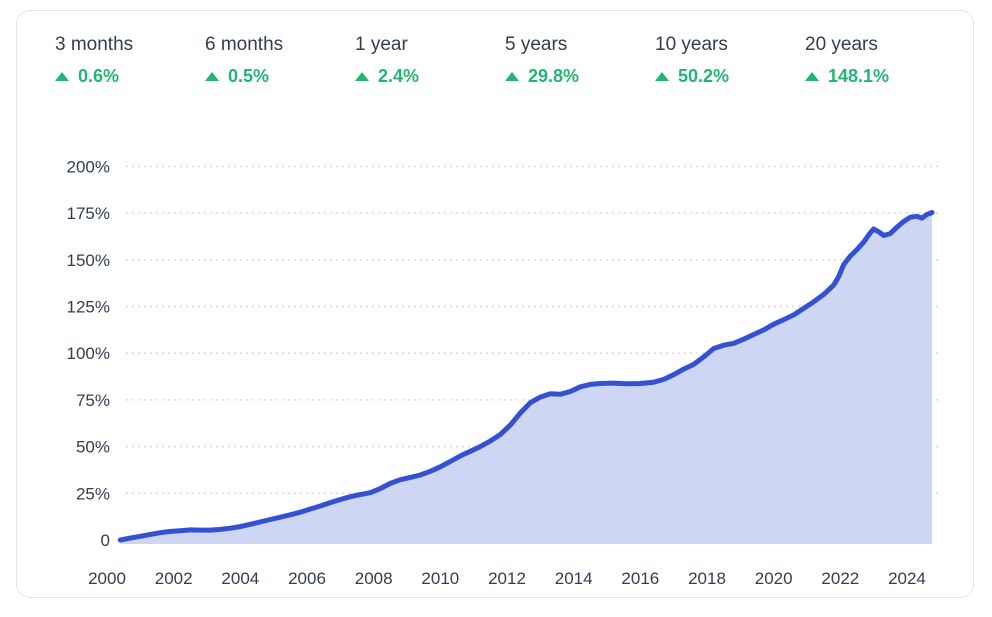 This screenshot has width=992, height=617. I want to click on stat-change-value: 2.4%, so click(399, 75).